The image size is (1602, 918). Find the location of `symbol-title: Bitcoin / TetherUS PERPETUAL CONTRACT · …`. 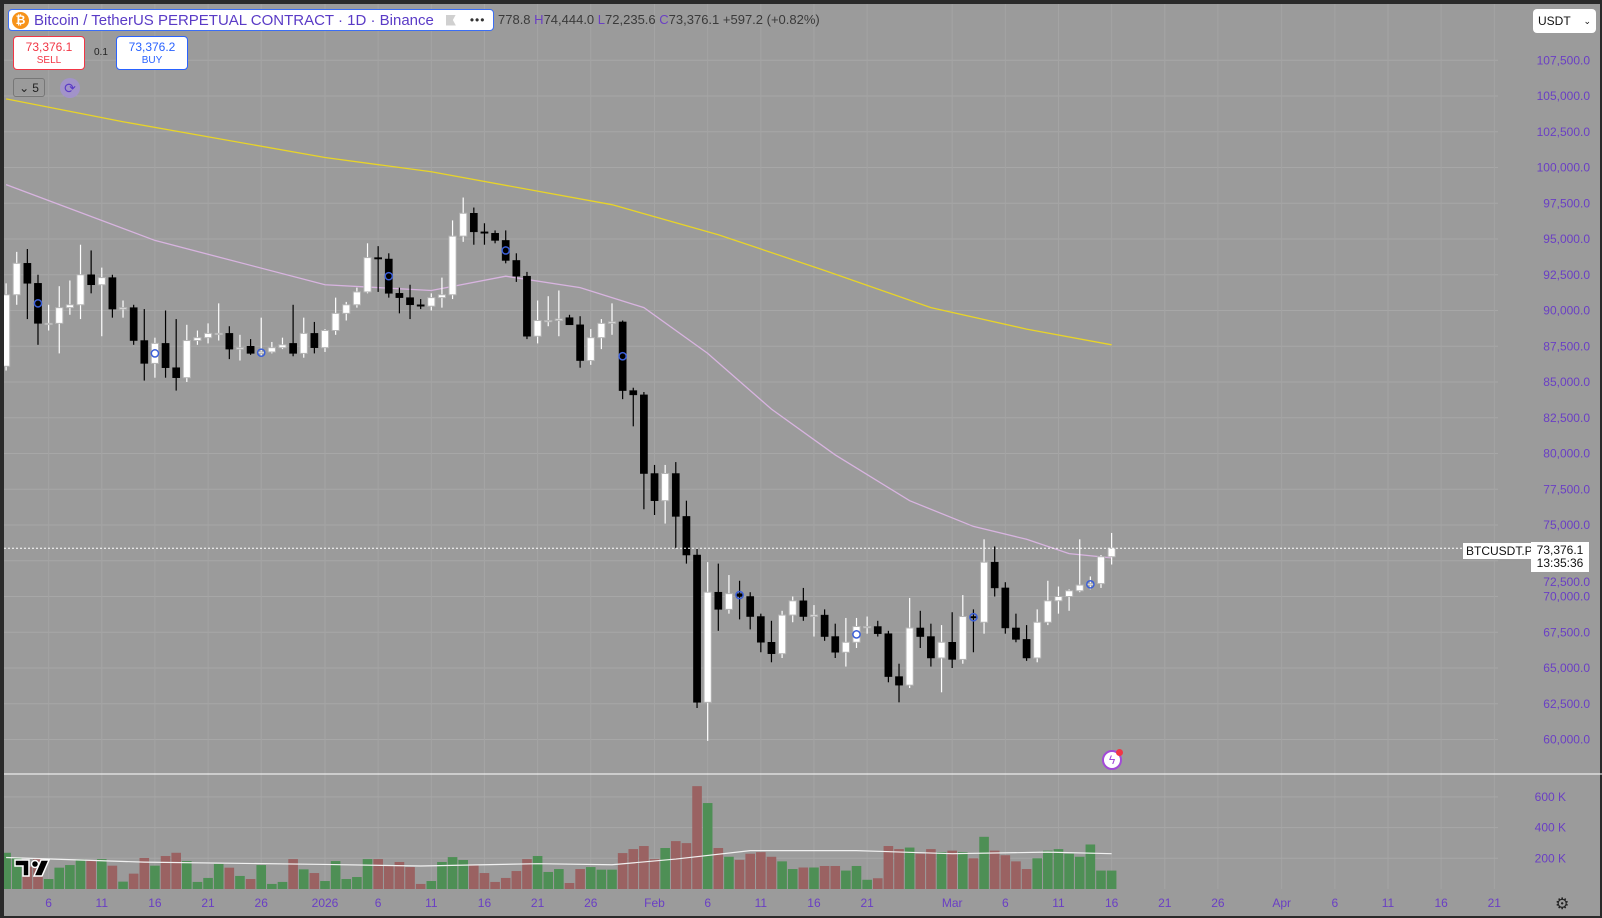

symbol-title: Bitcoin / TetherUS PERPETUAL CONTRACT · … is located at coordinates (234, 20).